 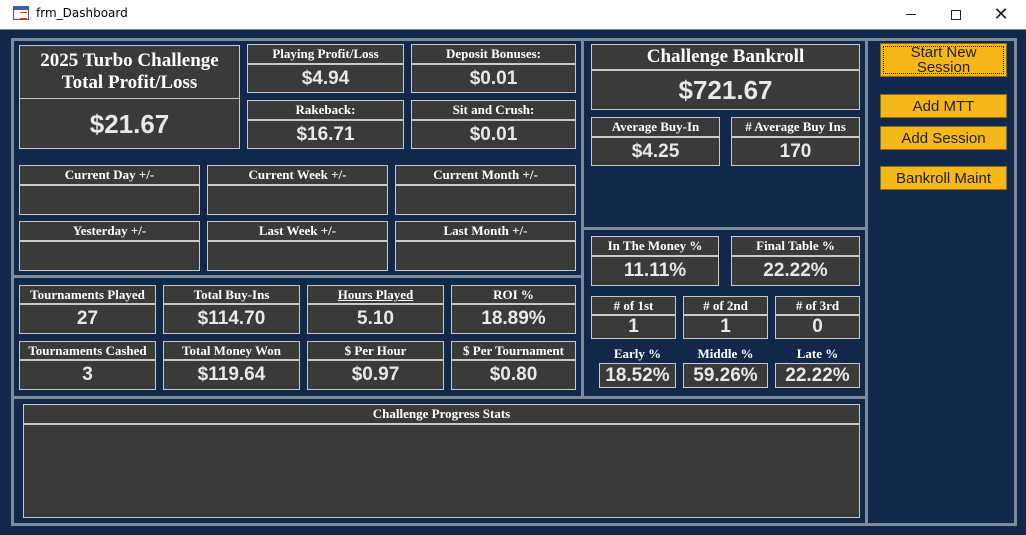 What do you see at coordinates (655, 151) in the screenshot?
I see `average-buyin-value: $4.25` at bounding box center [655, 151].